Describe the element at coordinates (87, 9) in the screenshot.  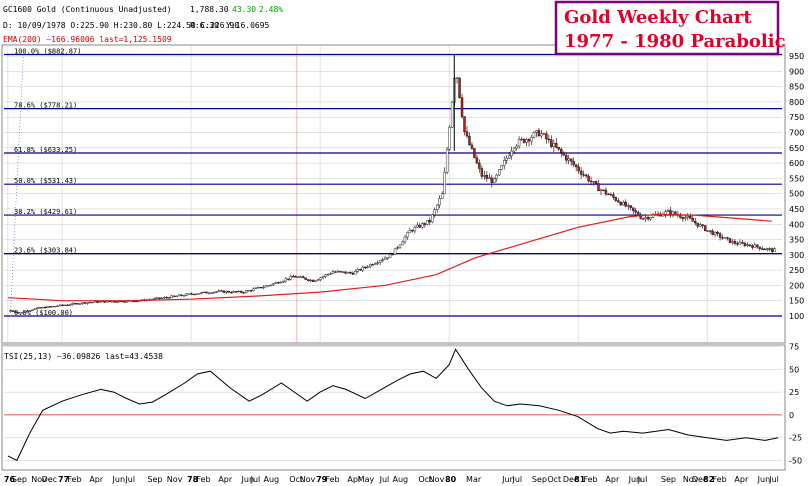
I see `symbol-name: GC1600 Gold (Continuous Unadjusted)` at that location.